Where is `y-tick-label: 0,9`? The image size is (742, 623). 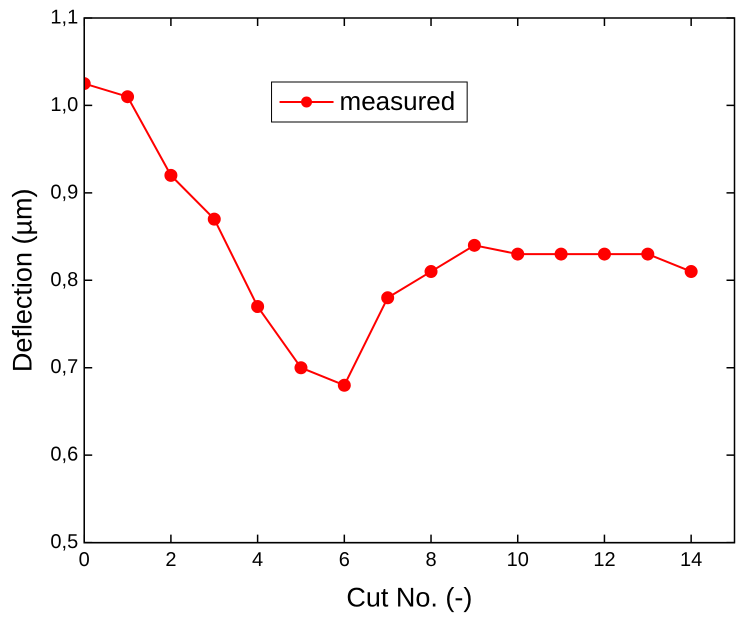
y-tick-label: 0,9 is located at coordinates (64, 192).